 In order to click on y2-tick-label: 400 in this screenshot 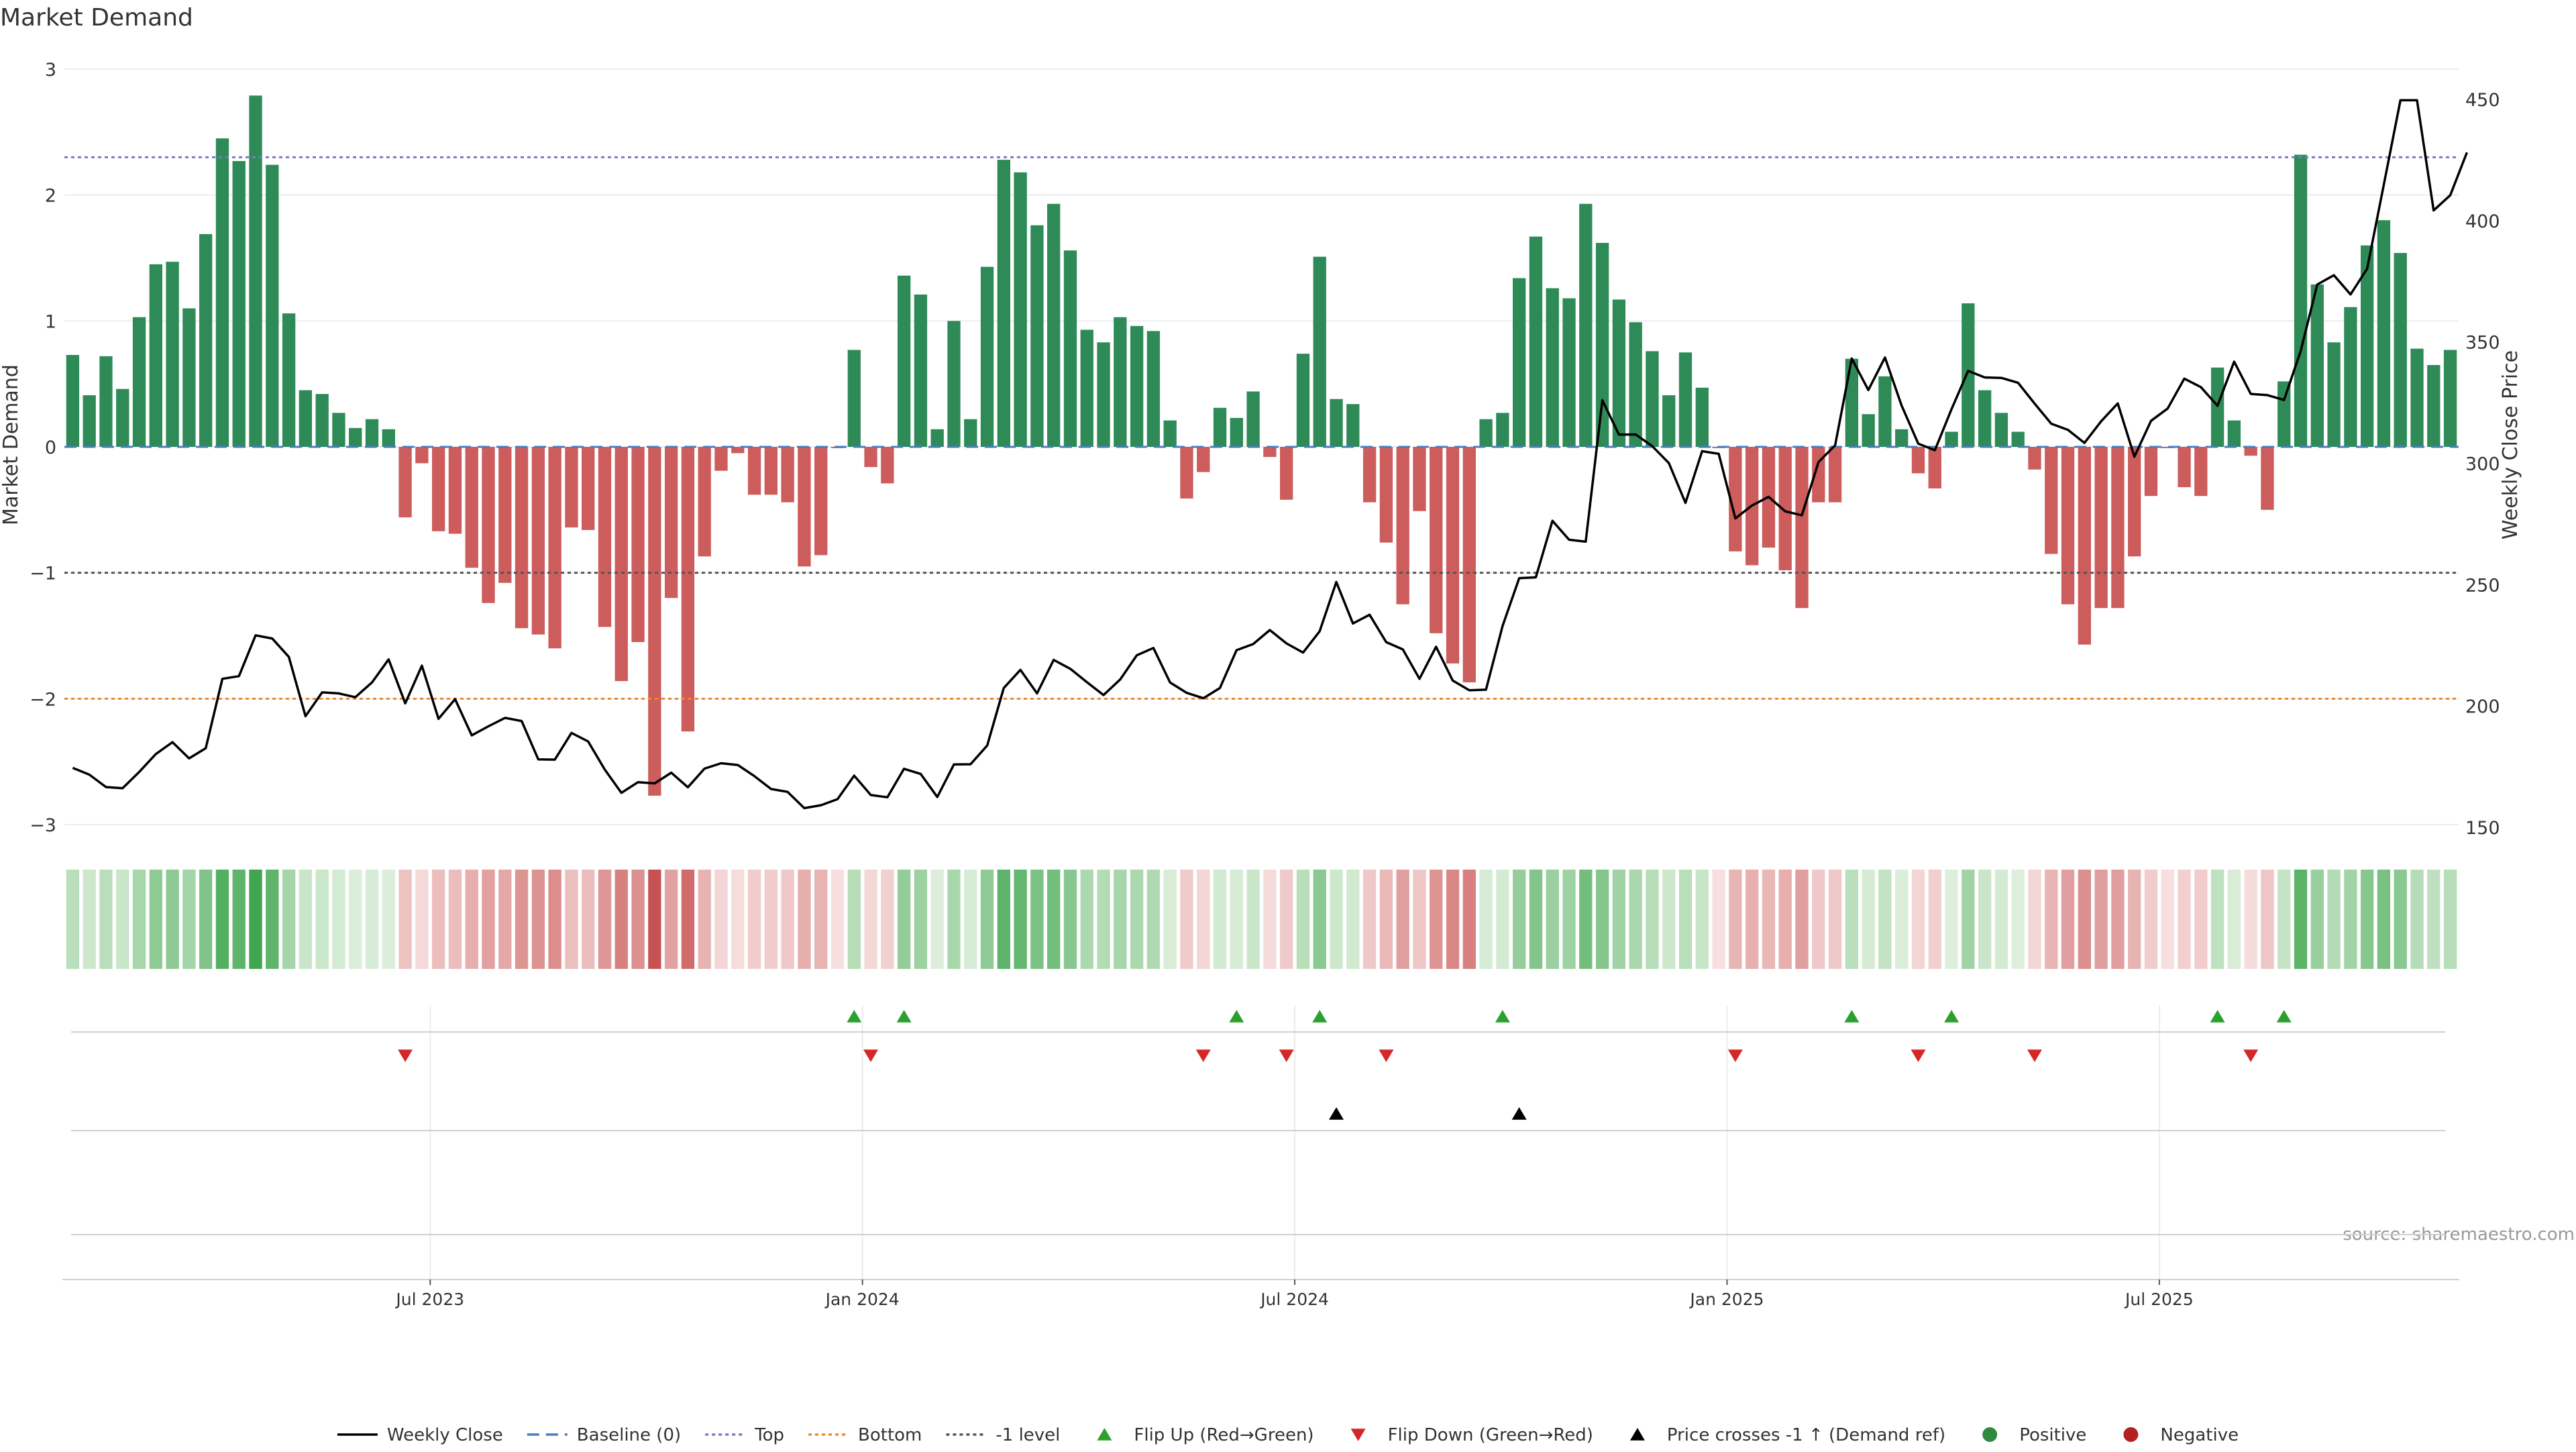, I will do `click(2482, 222)`.